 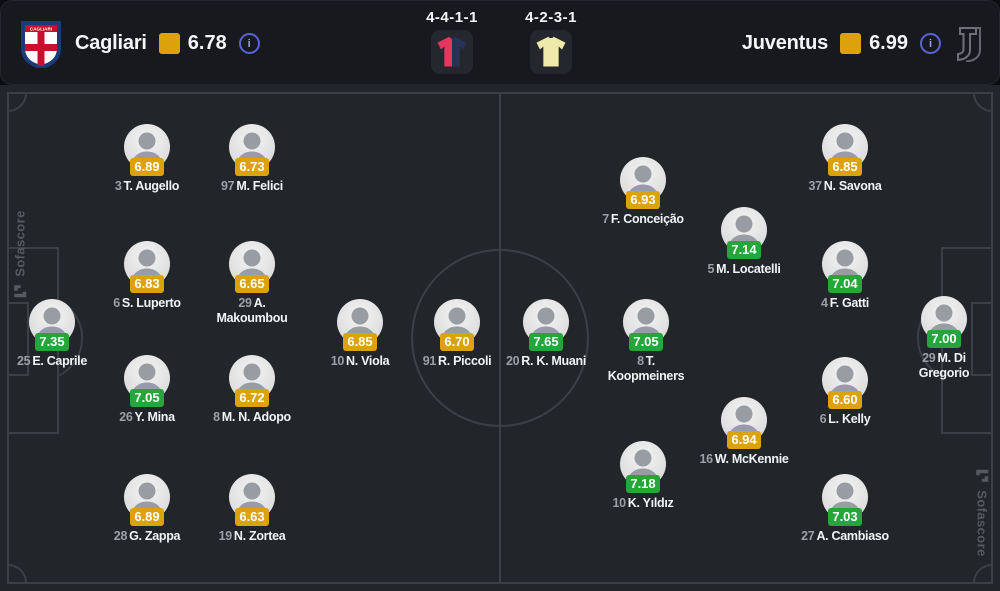 What do you see at coordinates (944, 365) in the screenshot?
I see `player-name: 29 M. Di Gregorio` at bounding box center [944, 365].